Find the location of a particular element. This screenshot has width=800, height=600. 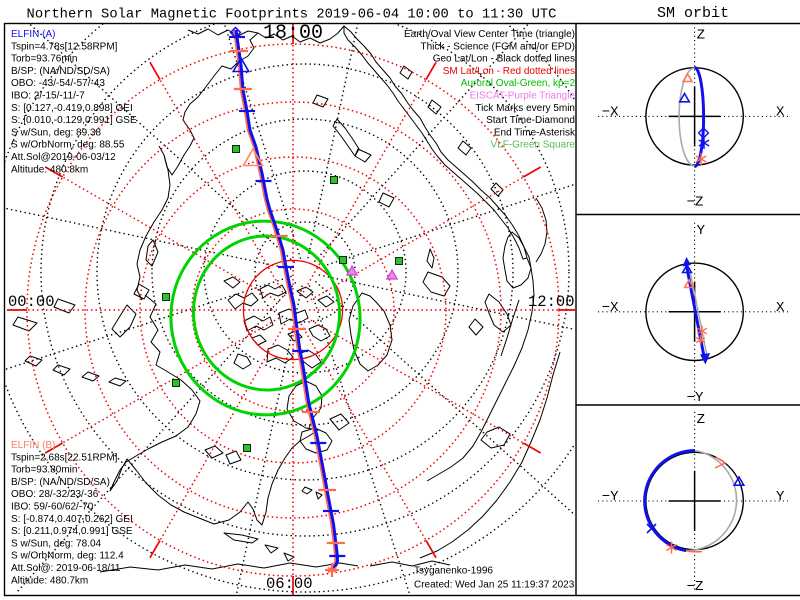

svg-text: 12:00 is located at coordinates (551, 302).